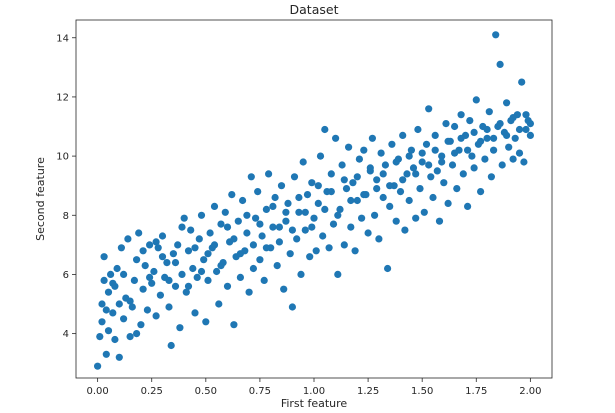  Describe the element at coordinates (62, 157) in the screenshot. I see `y-tick-label: 10` at that location.